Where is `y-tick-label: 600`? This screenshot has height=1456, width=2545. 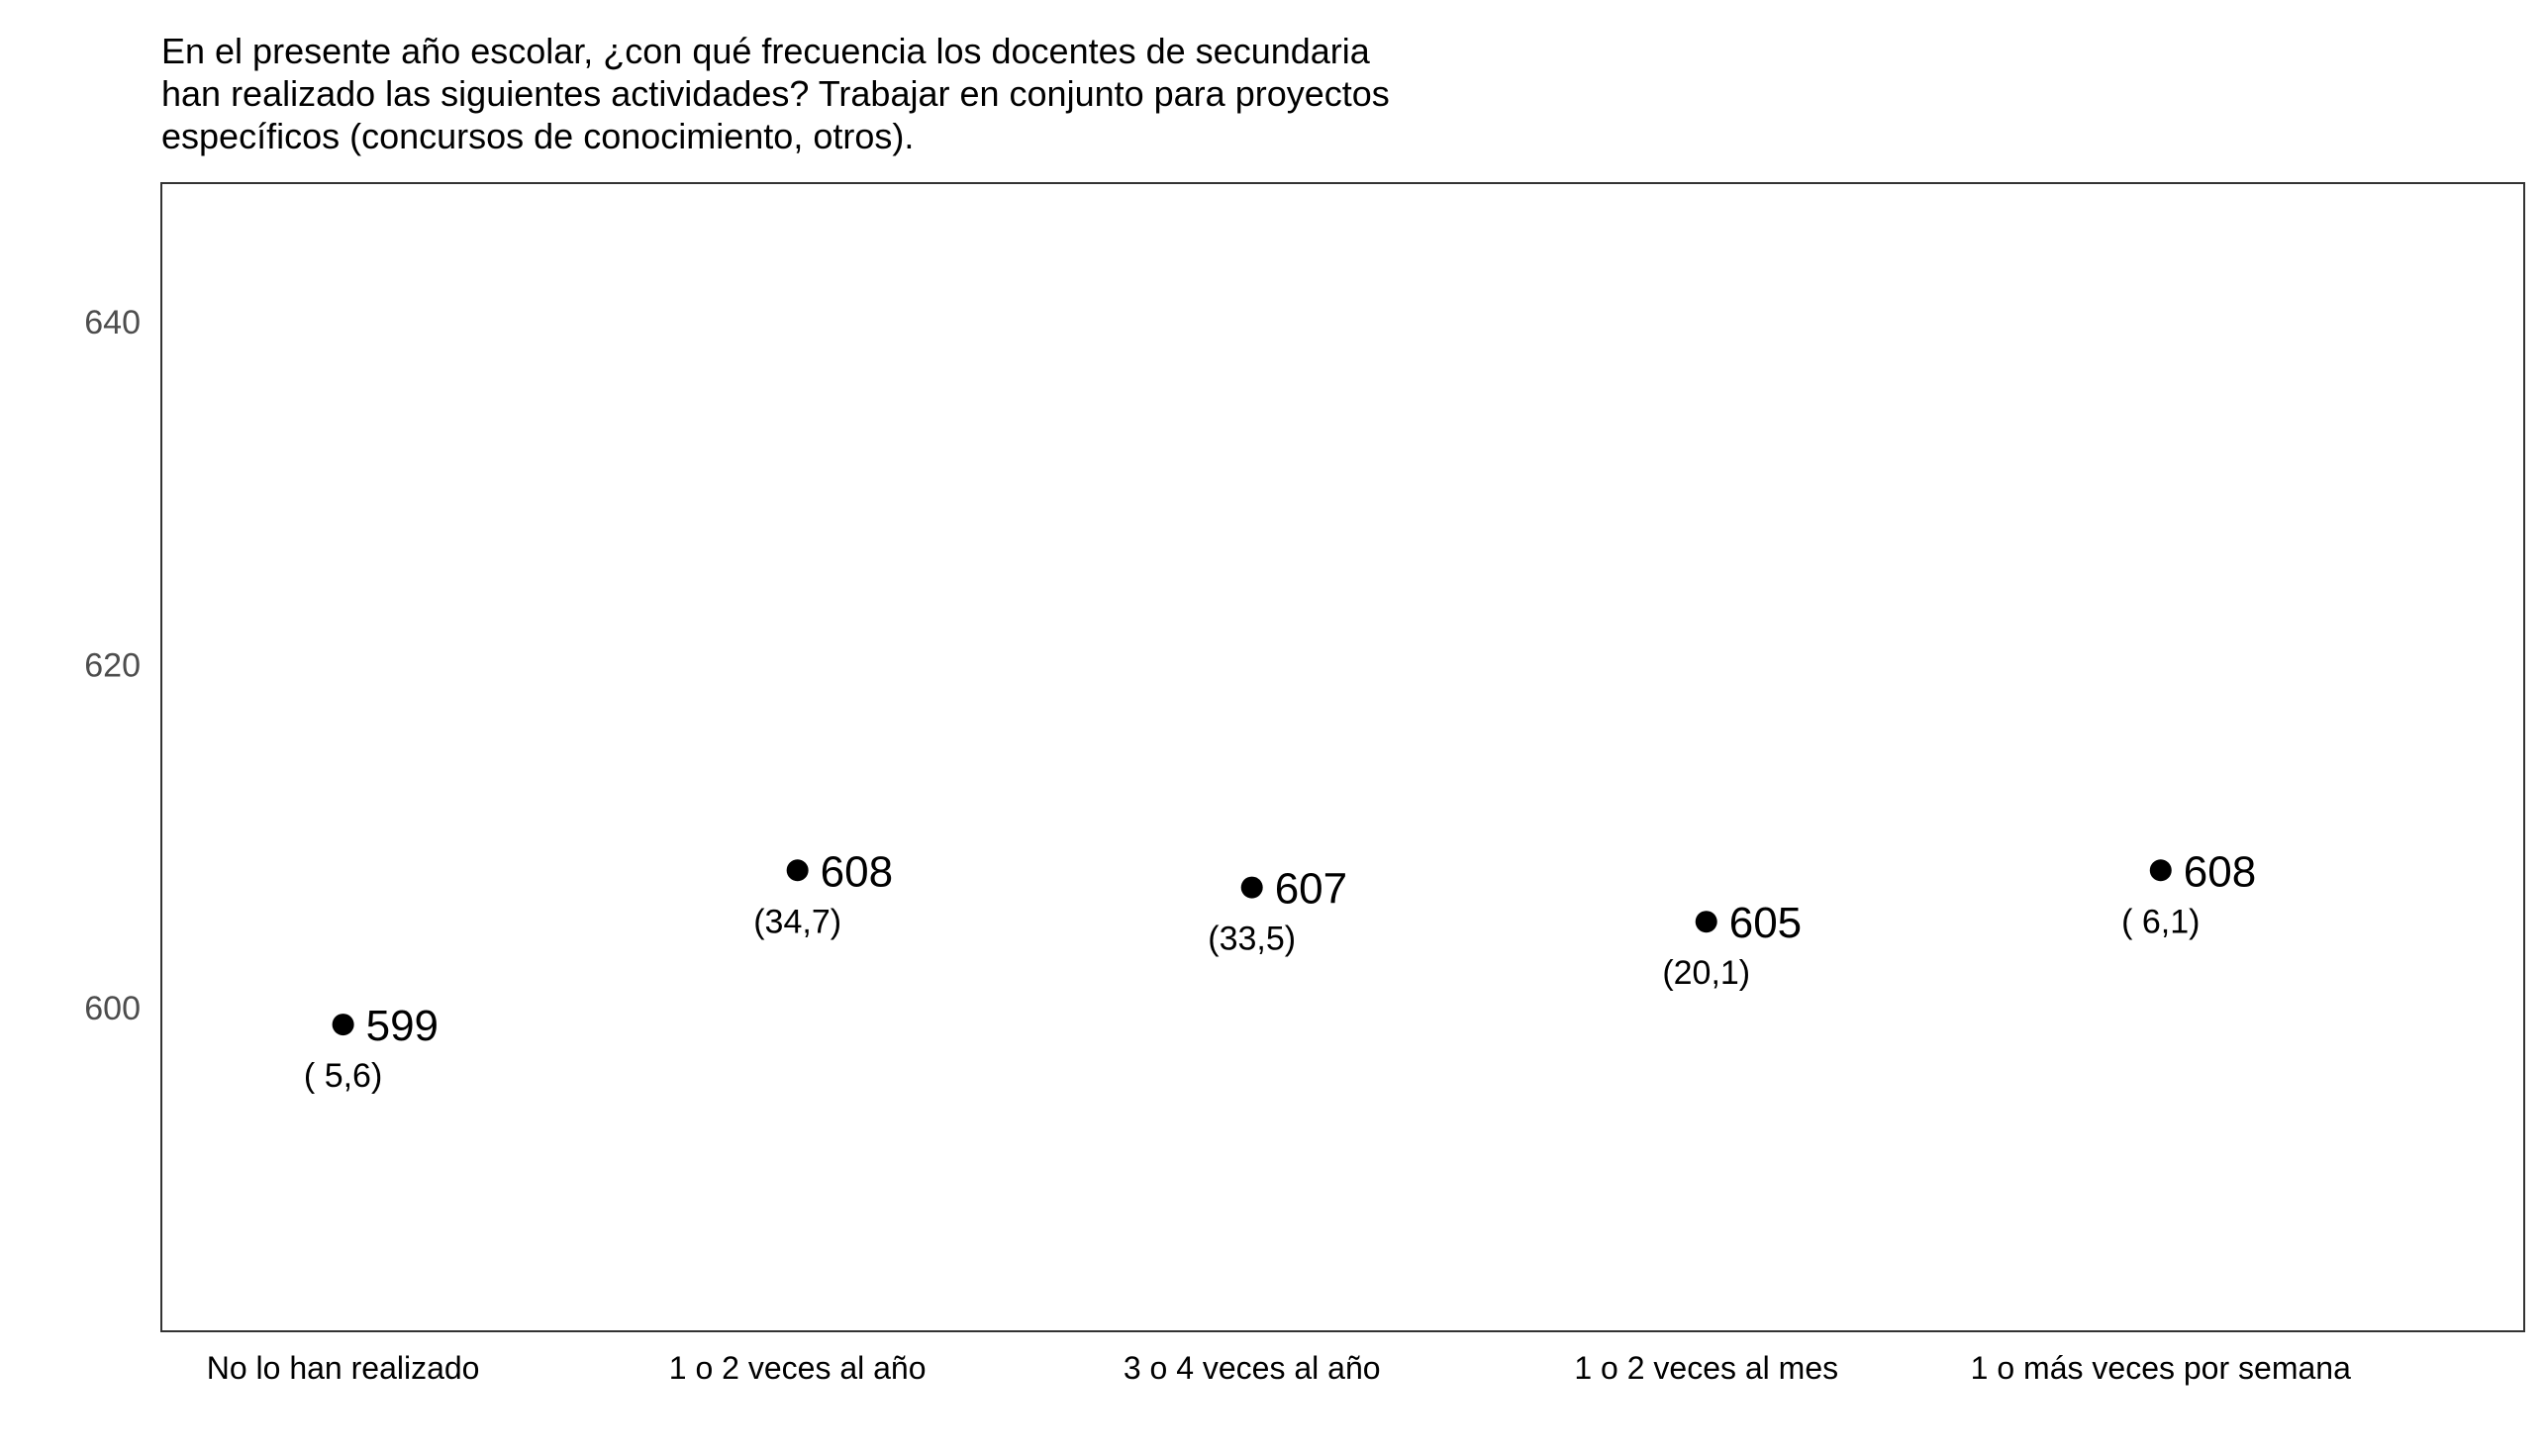 y-tick-label: 600 is located at coordinates (112, 1009).